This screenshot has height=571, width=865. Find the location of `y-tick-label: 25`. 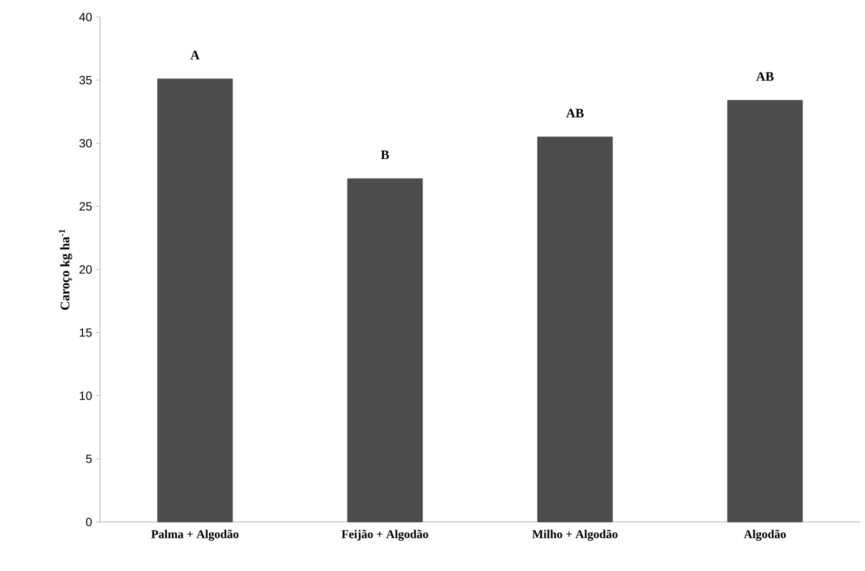

y-tick-label: 25 is located at coordinates (86, 206).